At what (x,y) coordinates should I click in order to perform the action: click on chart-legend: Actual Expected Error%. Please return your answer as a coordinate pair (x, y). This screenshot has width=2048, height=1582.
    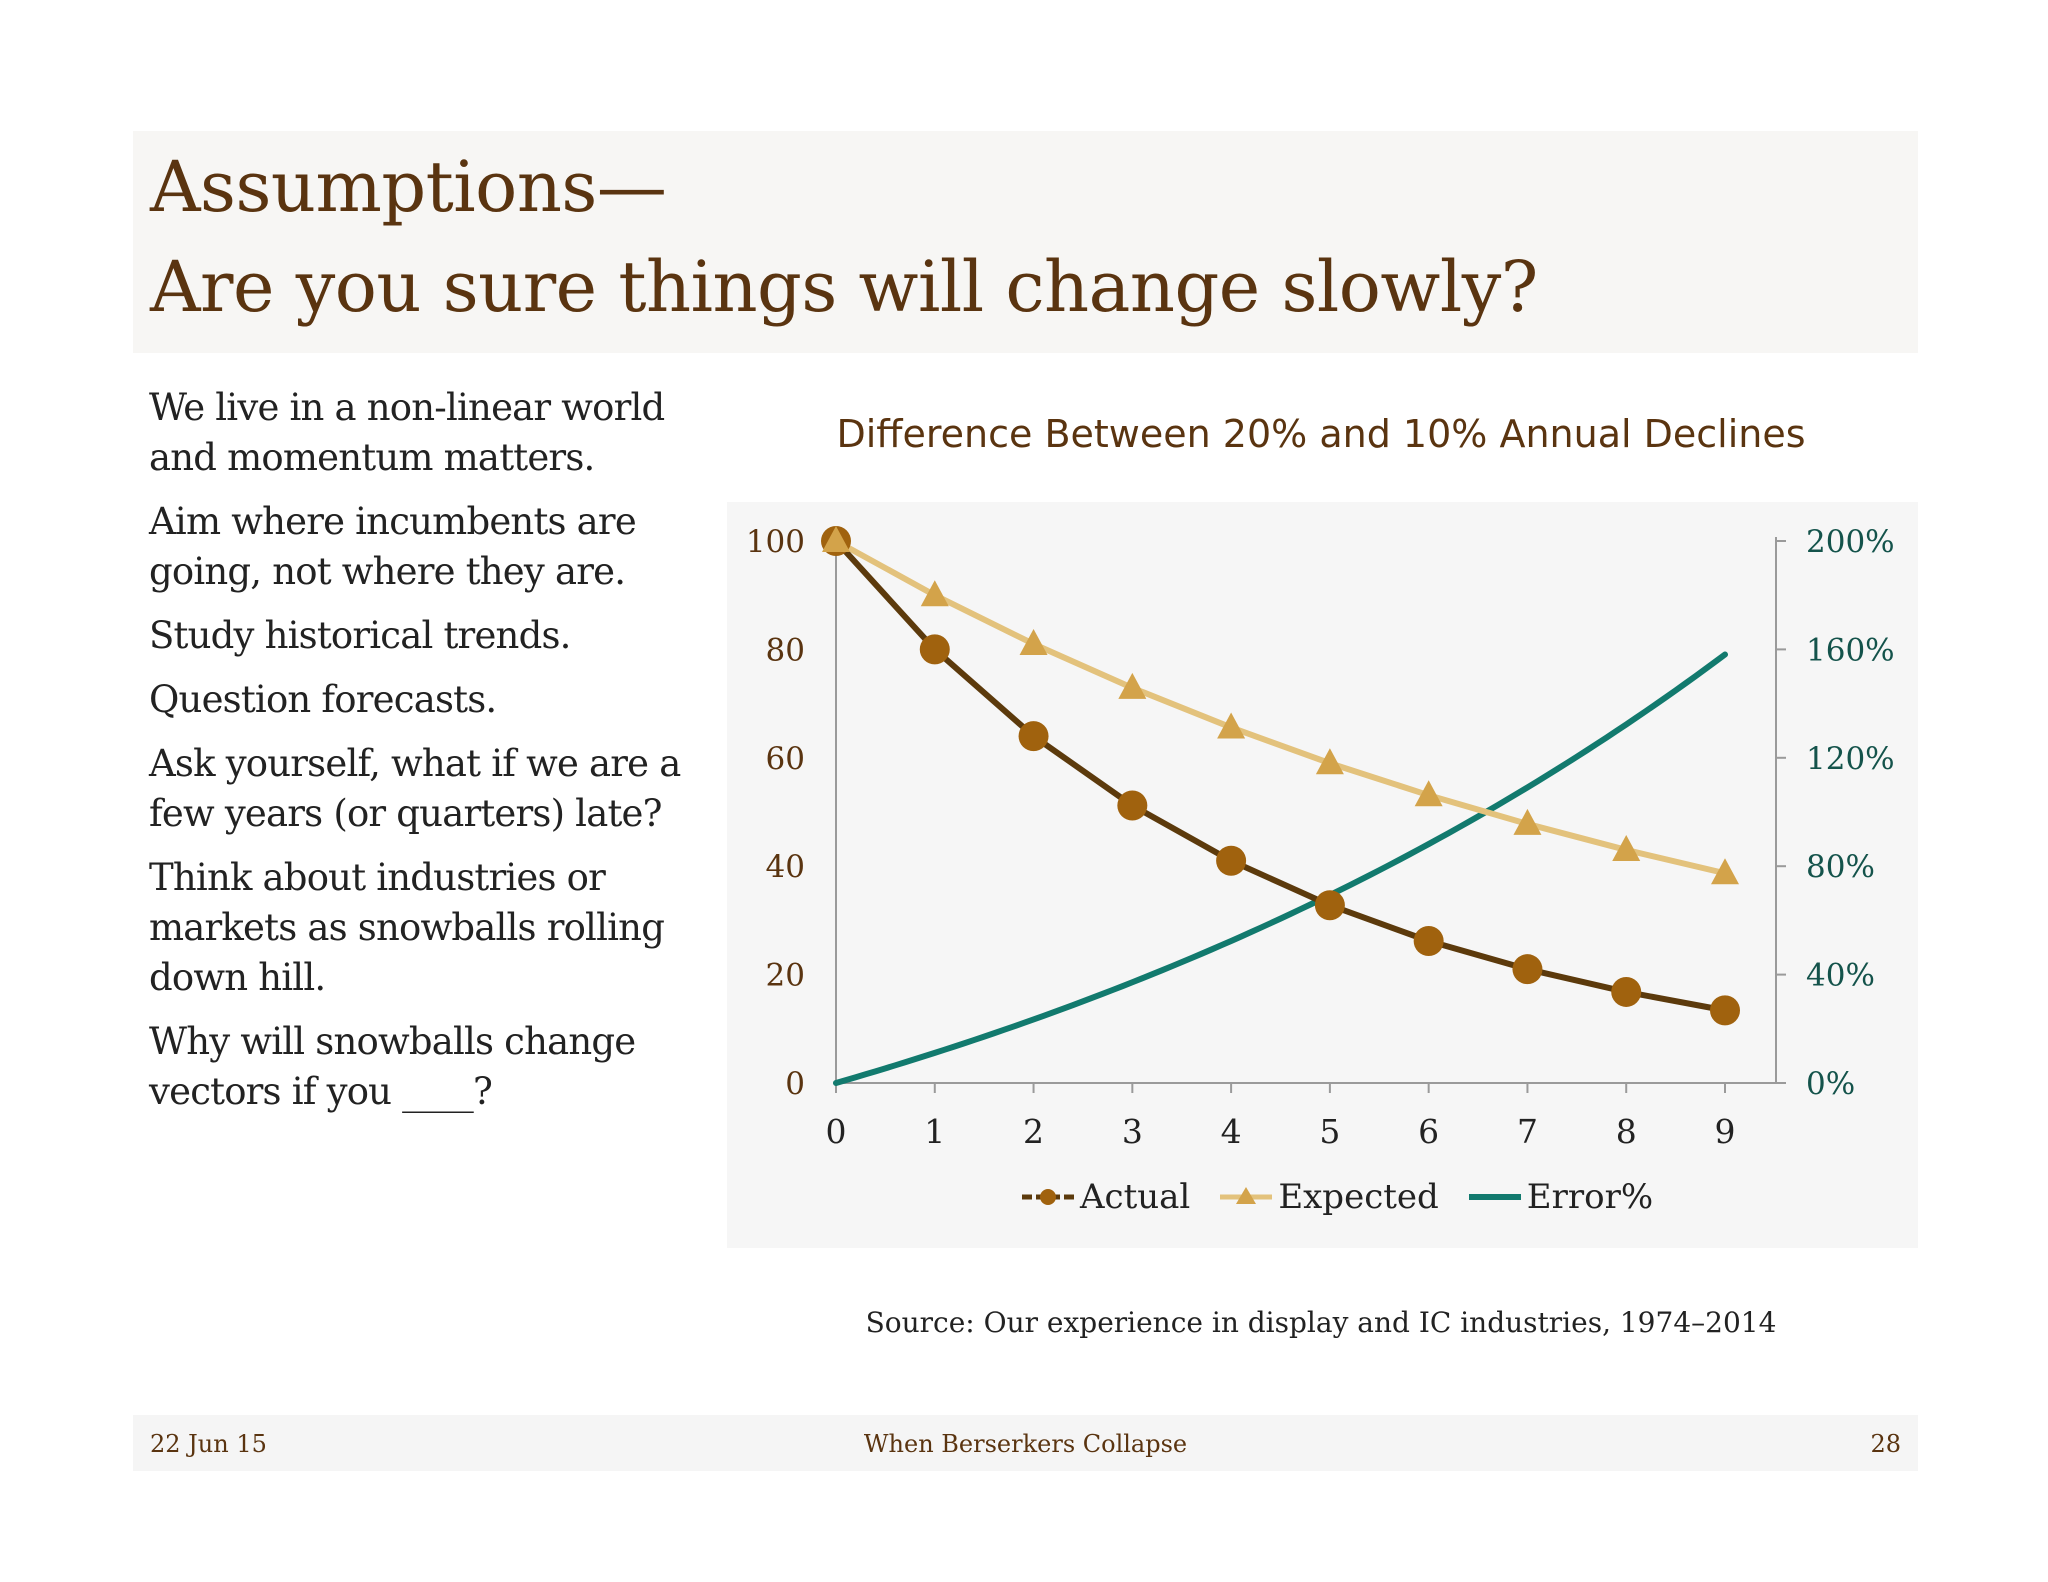
    Looking at the image, I should click on (1336, 1197).